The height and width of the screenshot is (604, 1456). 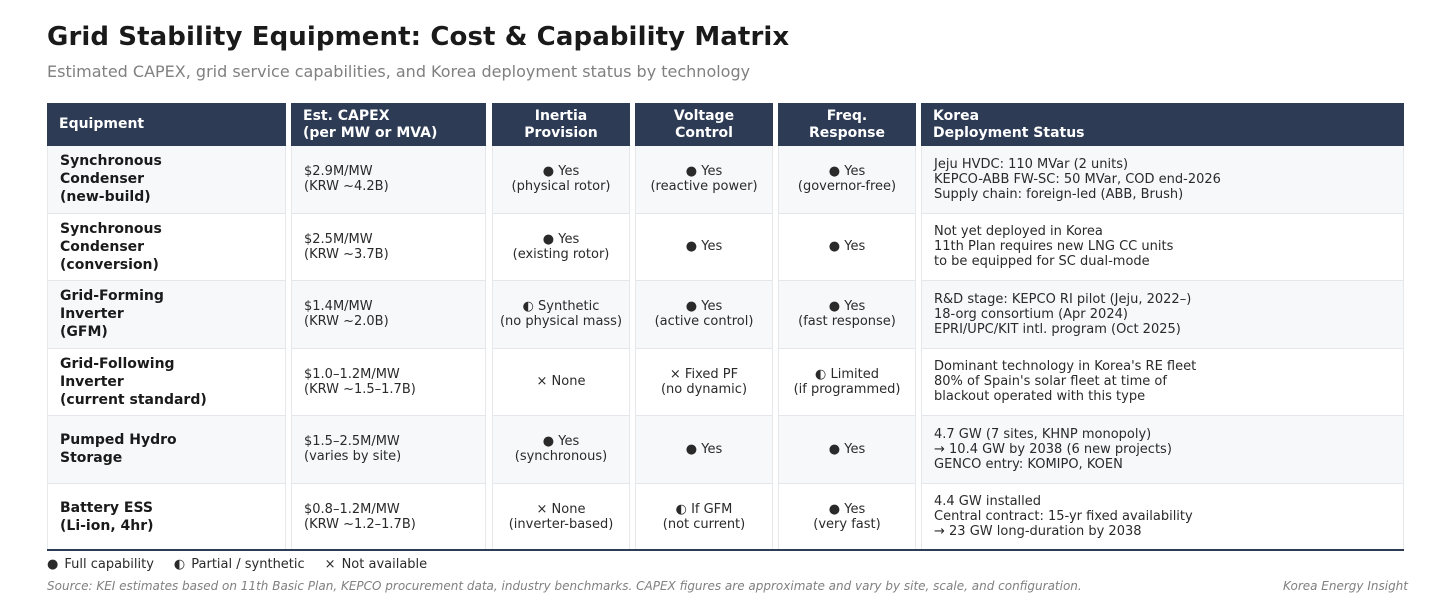 What do you see at coordinates (179, 564) in the screenshot?
I see `half-circle-icon: ◐` at bounding box center [179, 564].